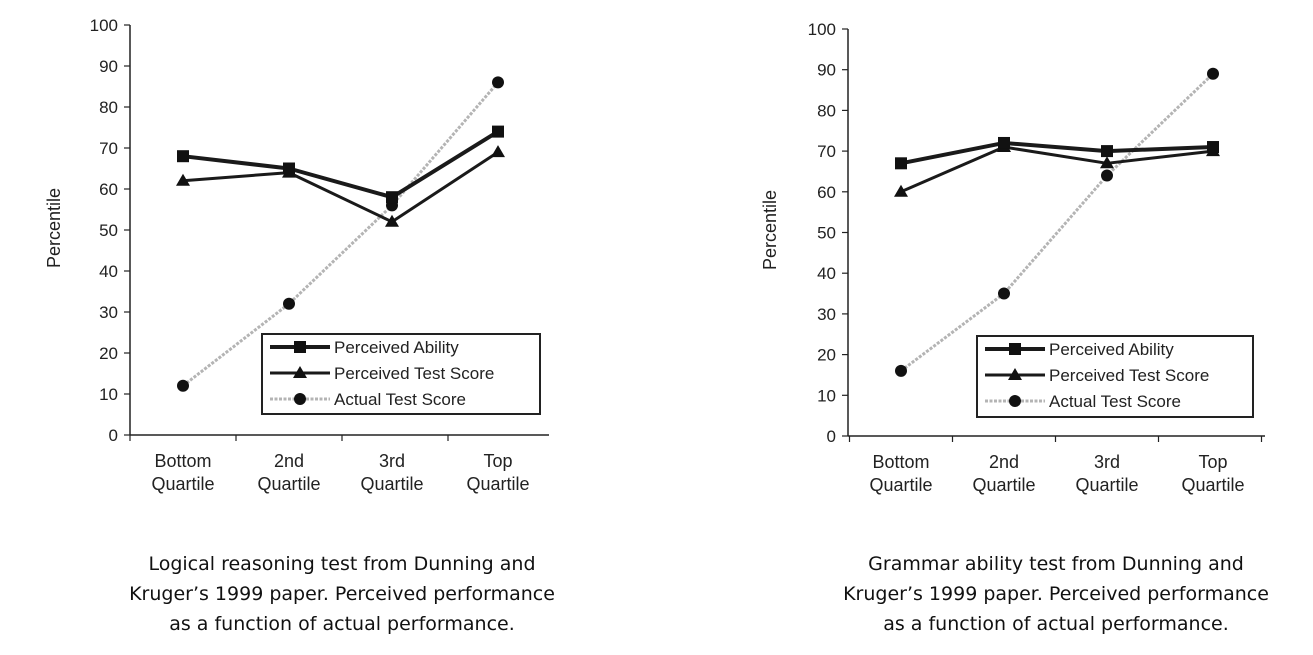 The width and height of the screenshot is (1313, 655). I want to click on series-actual-test-score, so click(1057, 222).